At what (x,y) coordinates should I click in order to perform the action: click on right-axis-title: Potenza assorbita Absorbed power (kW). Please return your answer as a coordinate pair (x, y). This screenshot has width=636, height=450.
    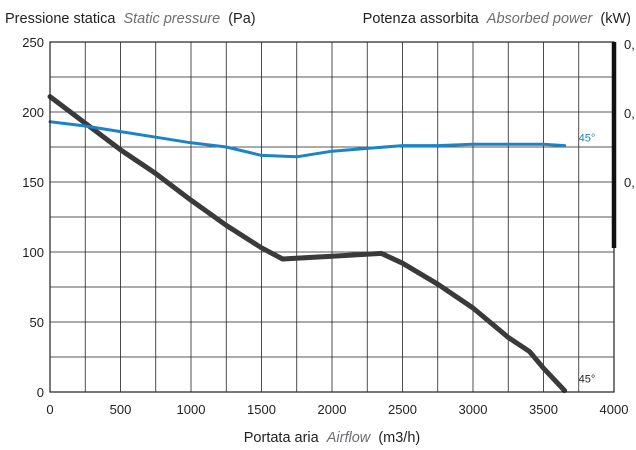
    Looking at the image, I should click on (497, 19).